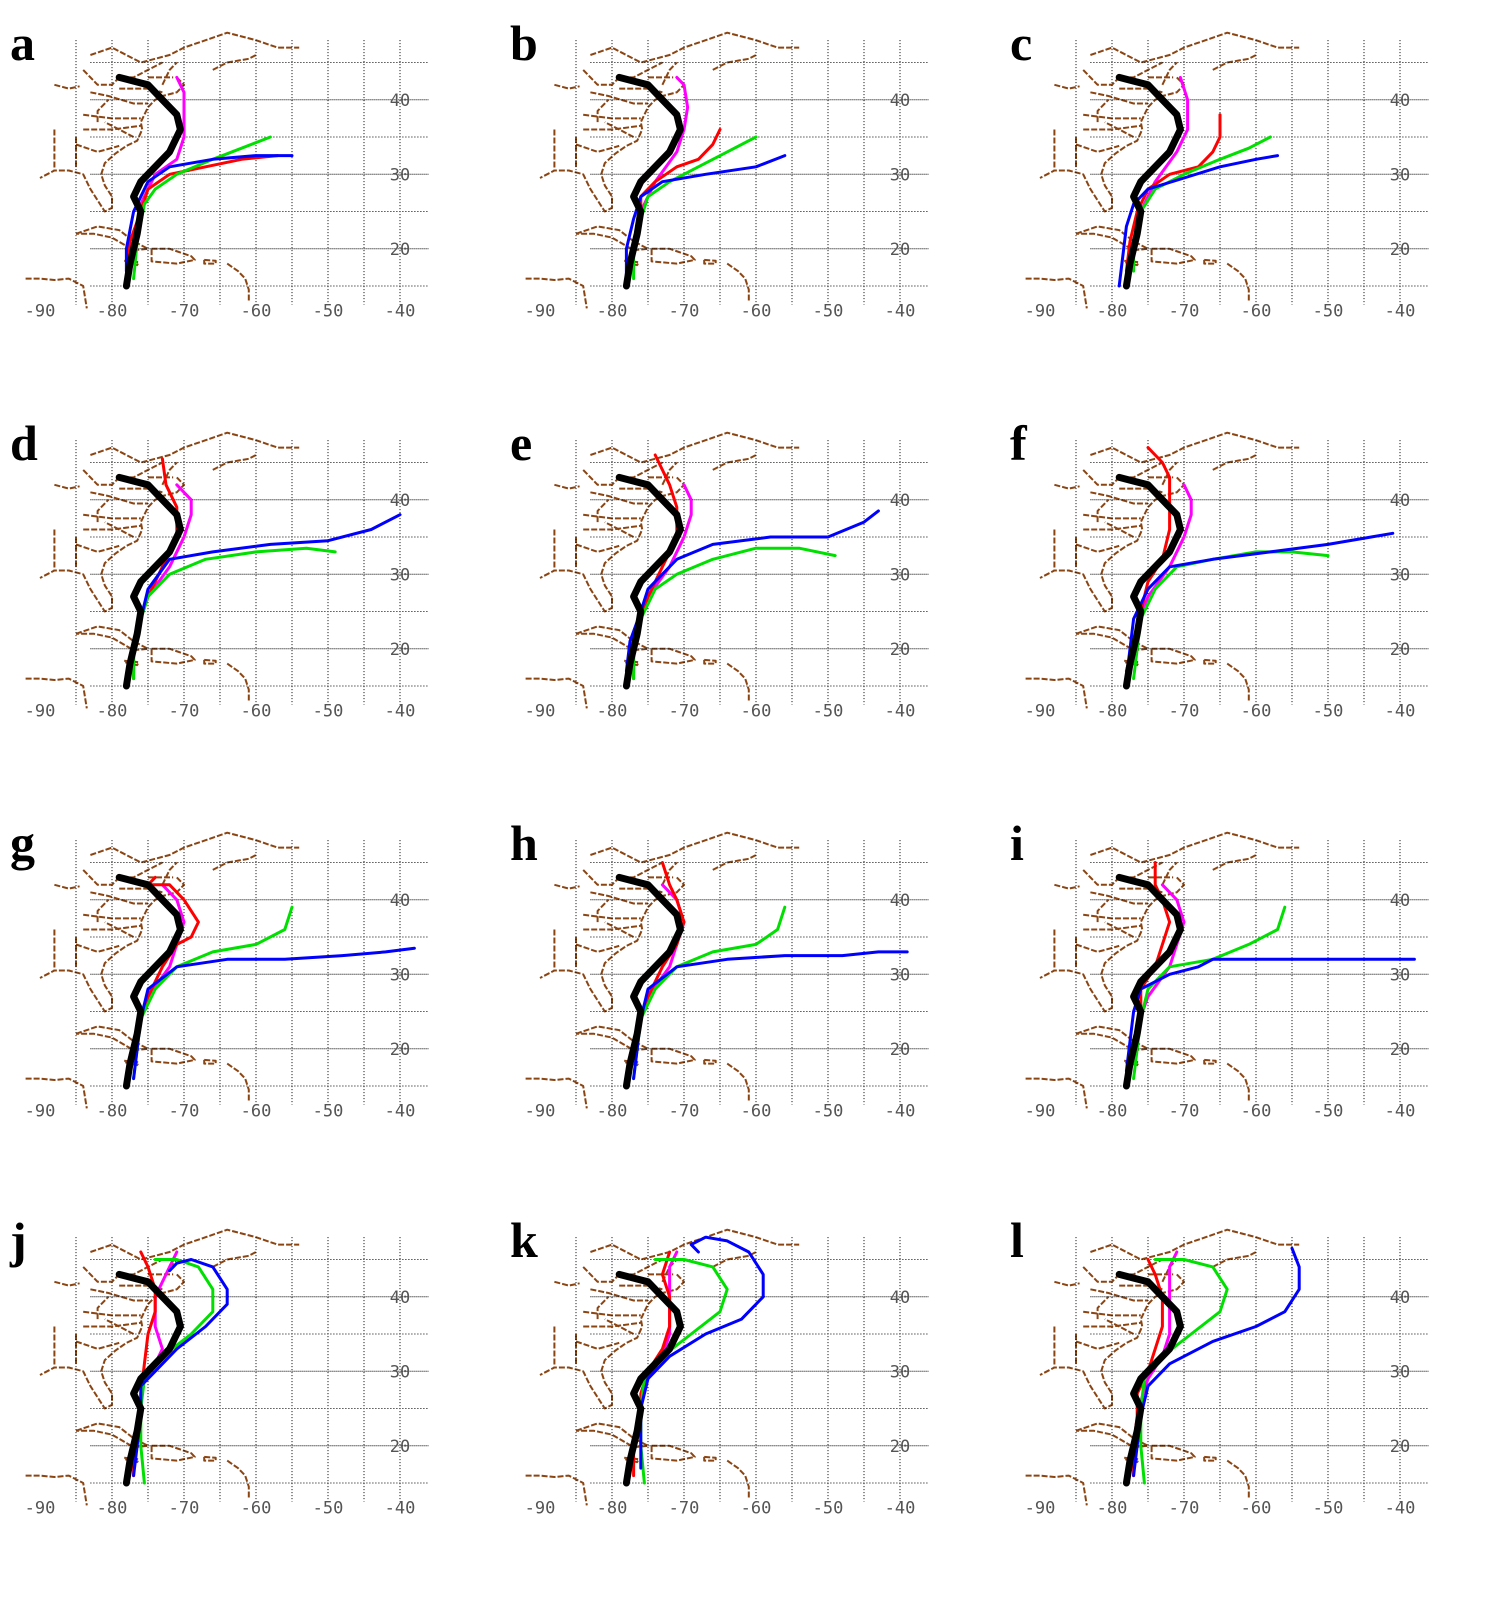 The height and width of the screenshot is (1597, 1501). What do you see at coordinates (1231, 615) in the screenshot?
I see `track-green` at bounding box center [1231, 615].